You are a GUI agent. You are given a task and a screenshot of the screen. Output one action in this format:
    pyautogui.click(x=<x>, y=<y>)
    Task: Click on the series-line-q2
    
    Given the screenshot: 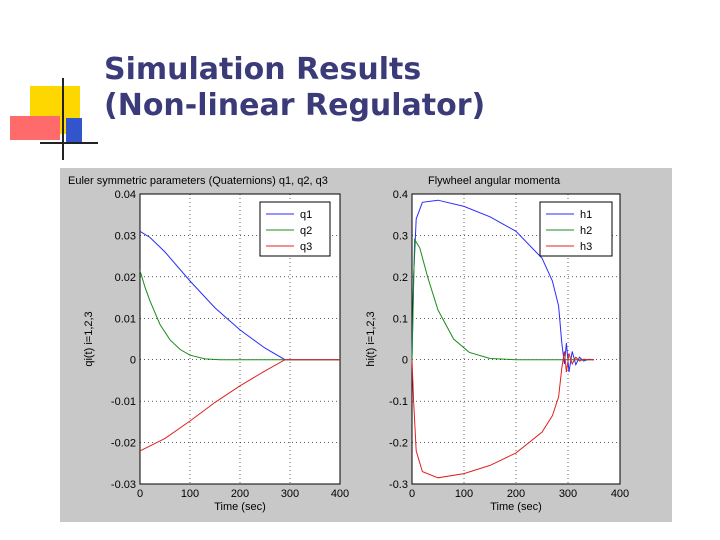 What is the action you would take?
    pyautogui.click(x=239, y=315)
    